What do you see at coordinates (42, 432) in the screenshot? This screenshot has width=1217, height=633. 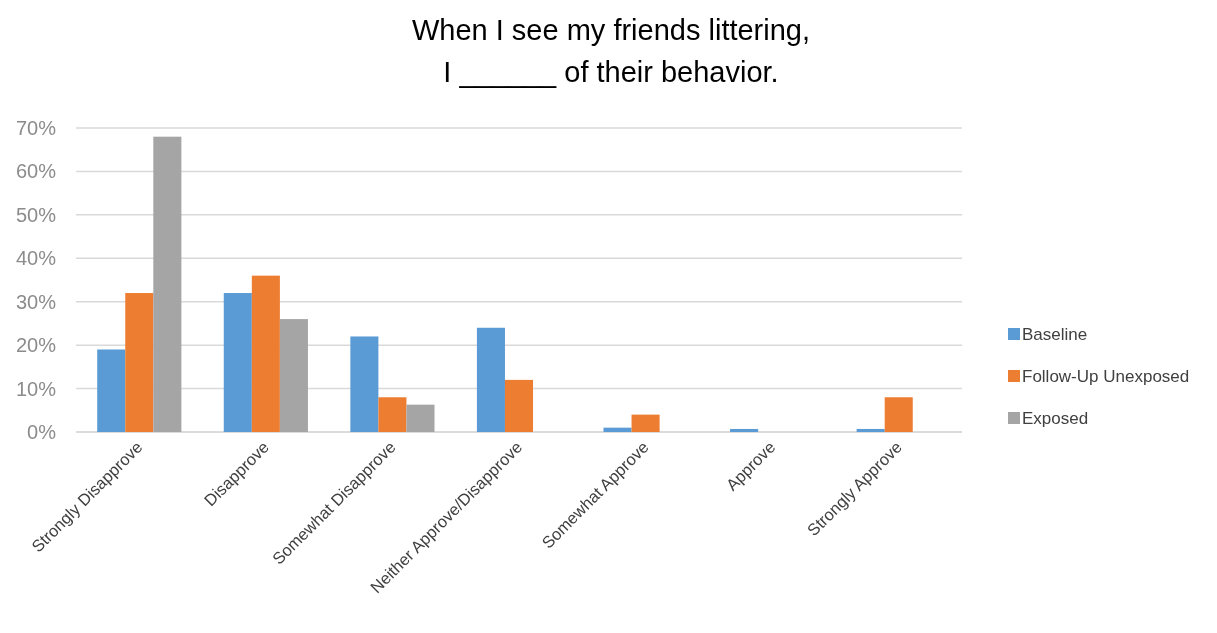 I see `y-tick-label: 0%` at bounding box center [42, 432].